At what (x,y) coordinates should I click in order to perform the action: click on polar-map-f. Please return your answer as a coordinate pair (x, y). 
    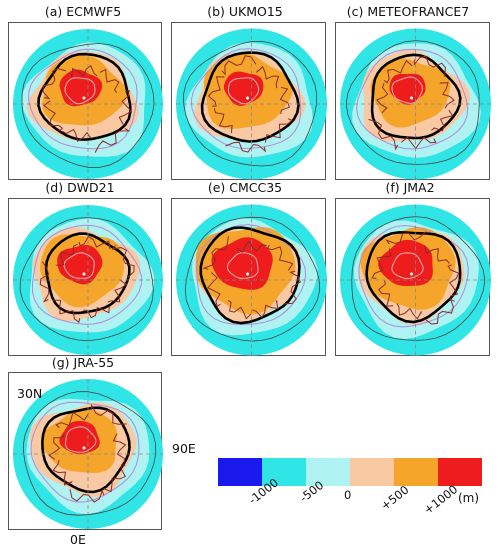
    Looking at the image, I should click on (415, 280).